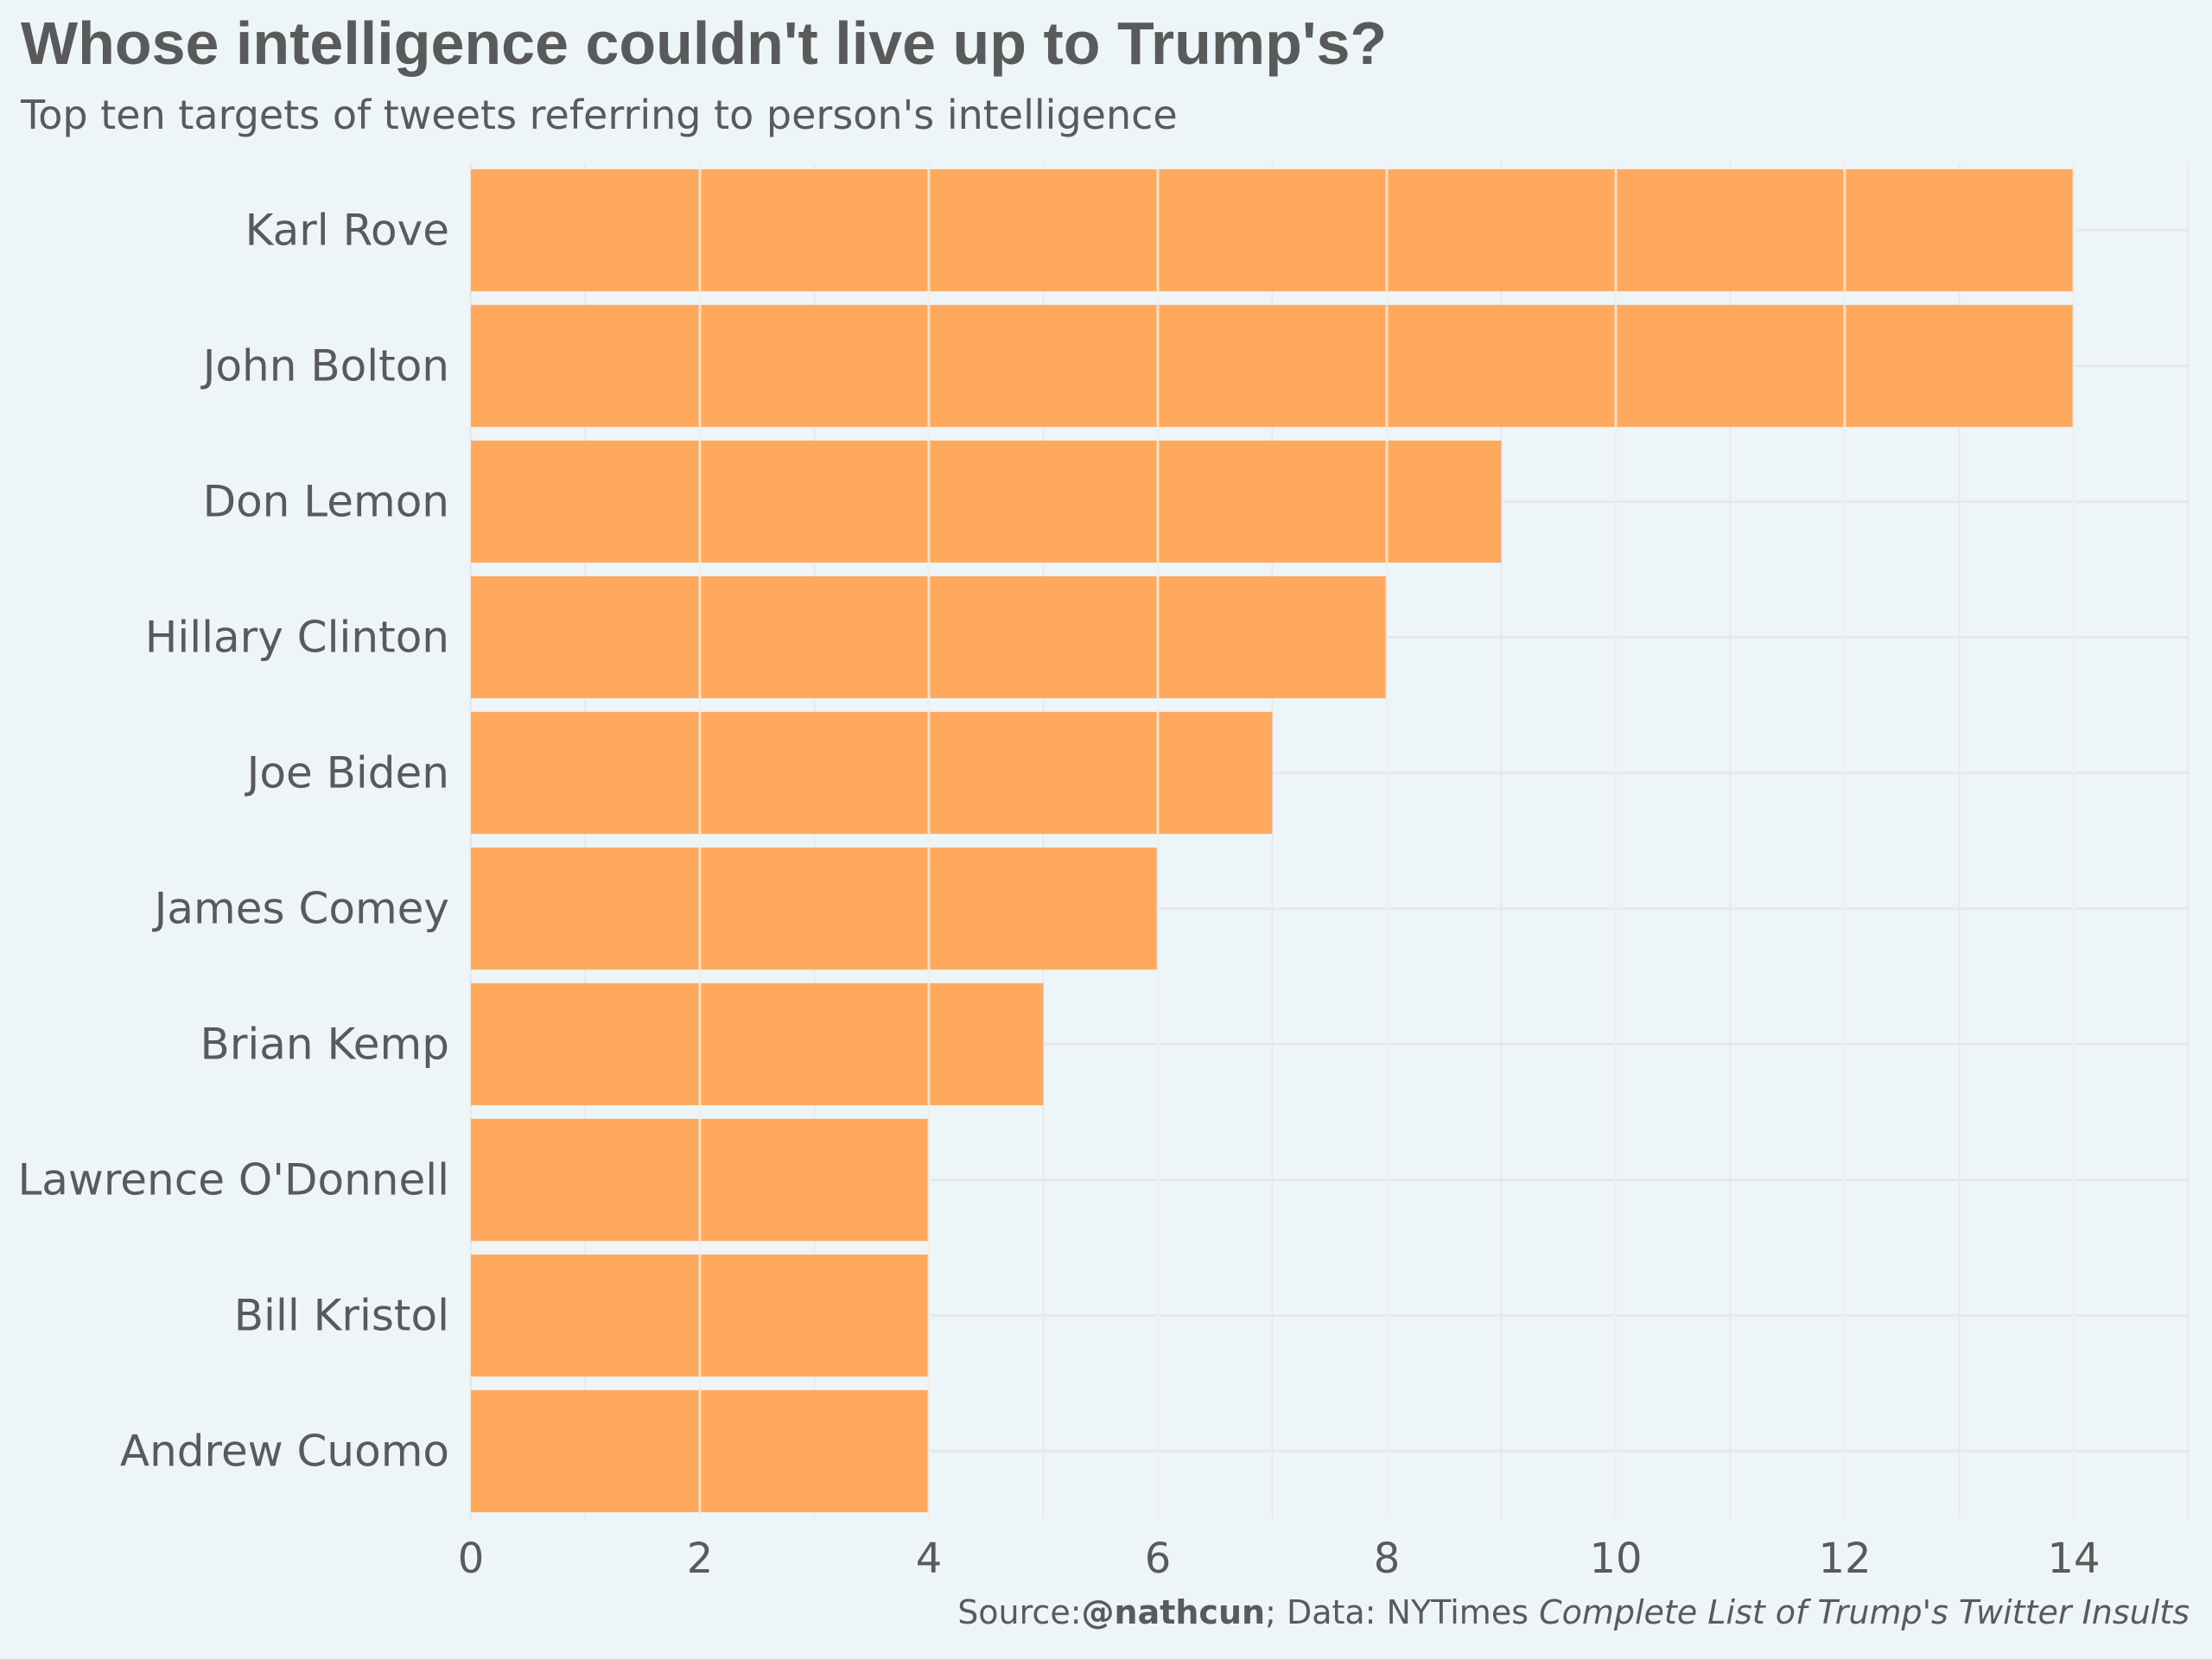 Image resolution: width=2212 pixels, height=1659 pixels. Describe the element at coordinates (1019, 1612) in the screenshot. I see `caption-prefix: Source:` at that location.